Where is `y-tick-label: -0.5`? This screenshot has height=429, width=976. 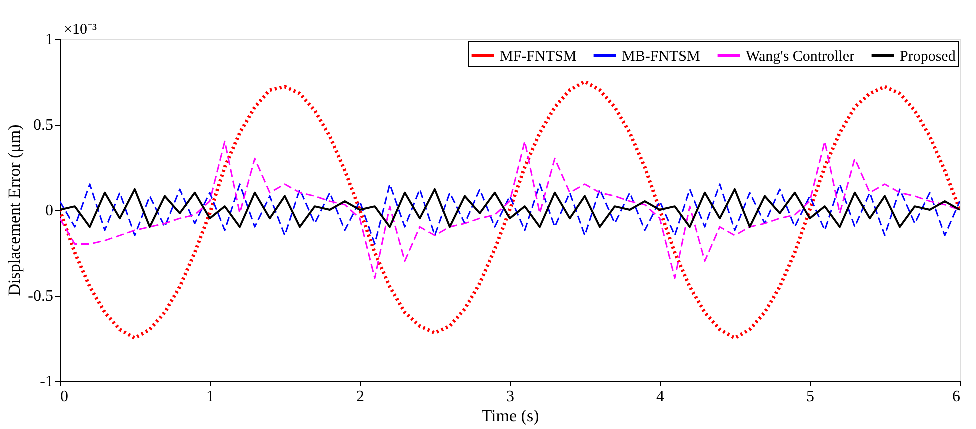 y-tick-label: -0.5 is located at coordinates (41, 296).